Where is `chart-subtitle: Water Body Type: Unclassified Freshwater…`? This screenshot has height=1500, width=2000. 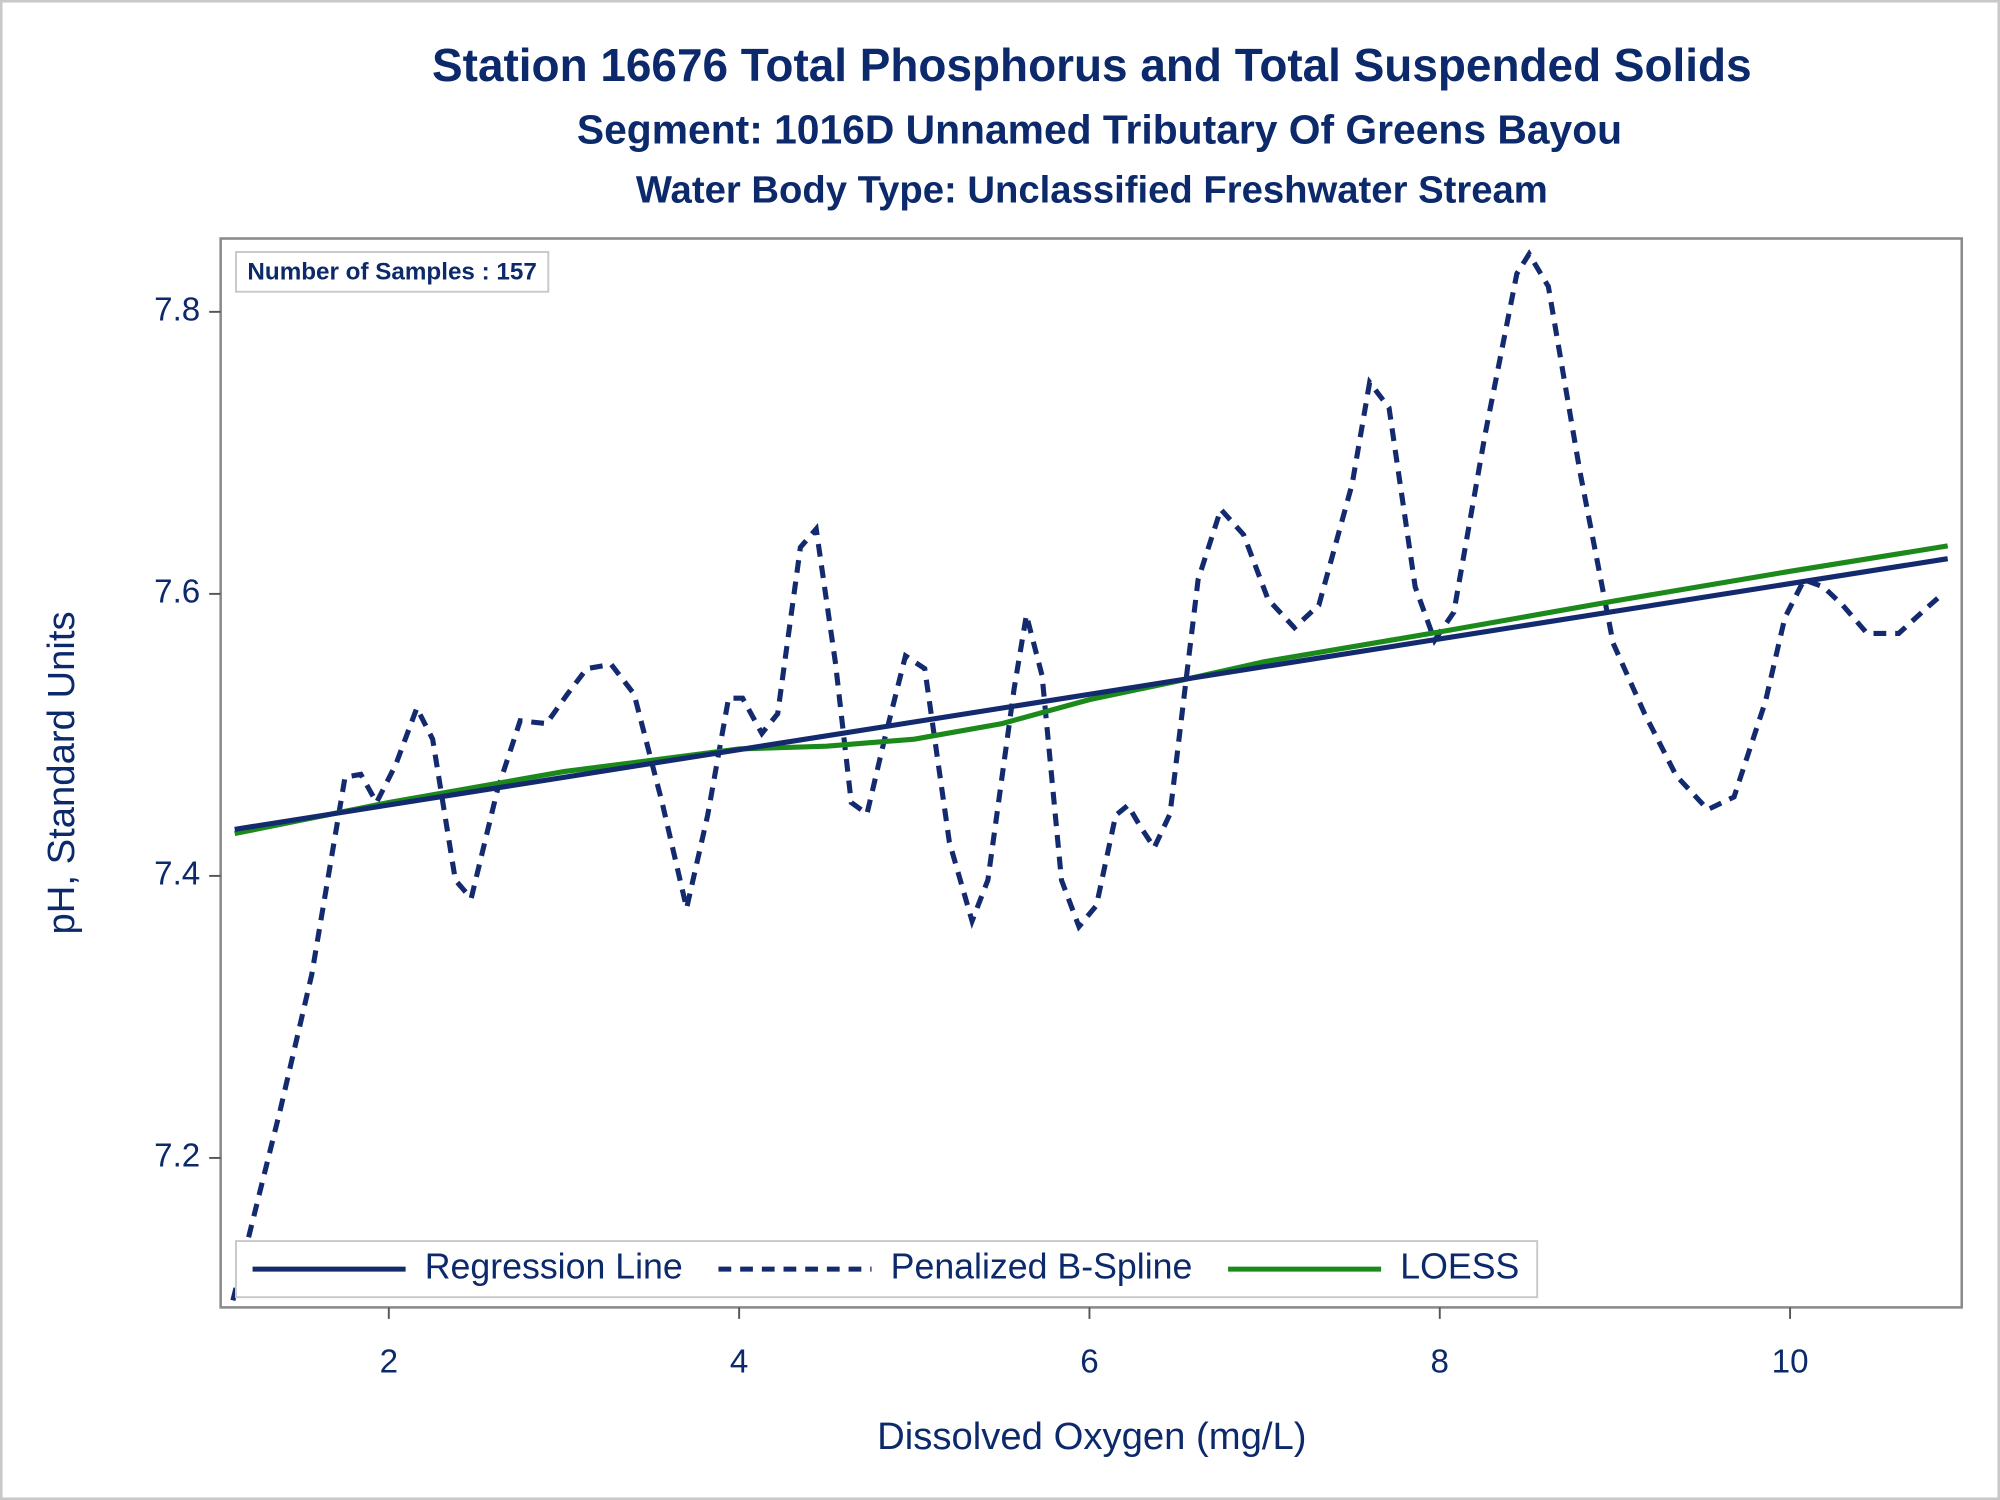
chart-subtitle: Water Body Type: Unclassified Freshwater… is located at coordinates (1092, 190).